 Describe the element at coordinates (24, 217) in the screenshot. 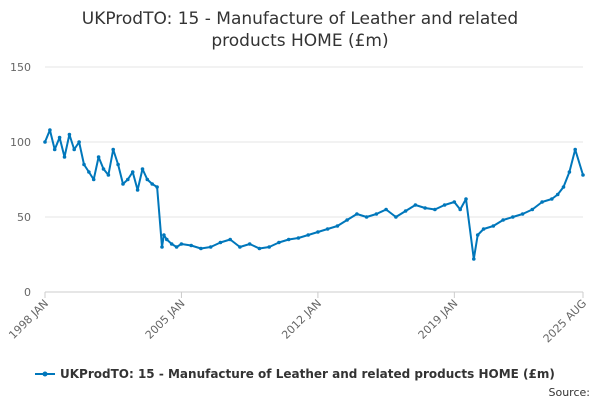

I see `y-tick-label: 50` at that location.